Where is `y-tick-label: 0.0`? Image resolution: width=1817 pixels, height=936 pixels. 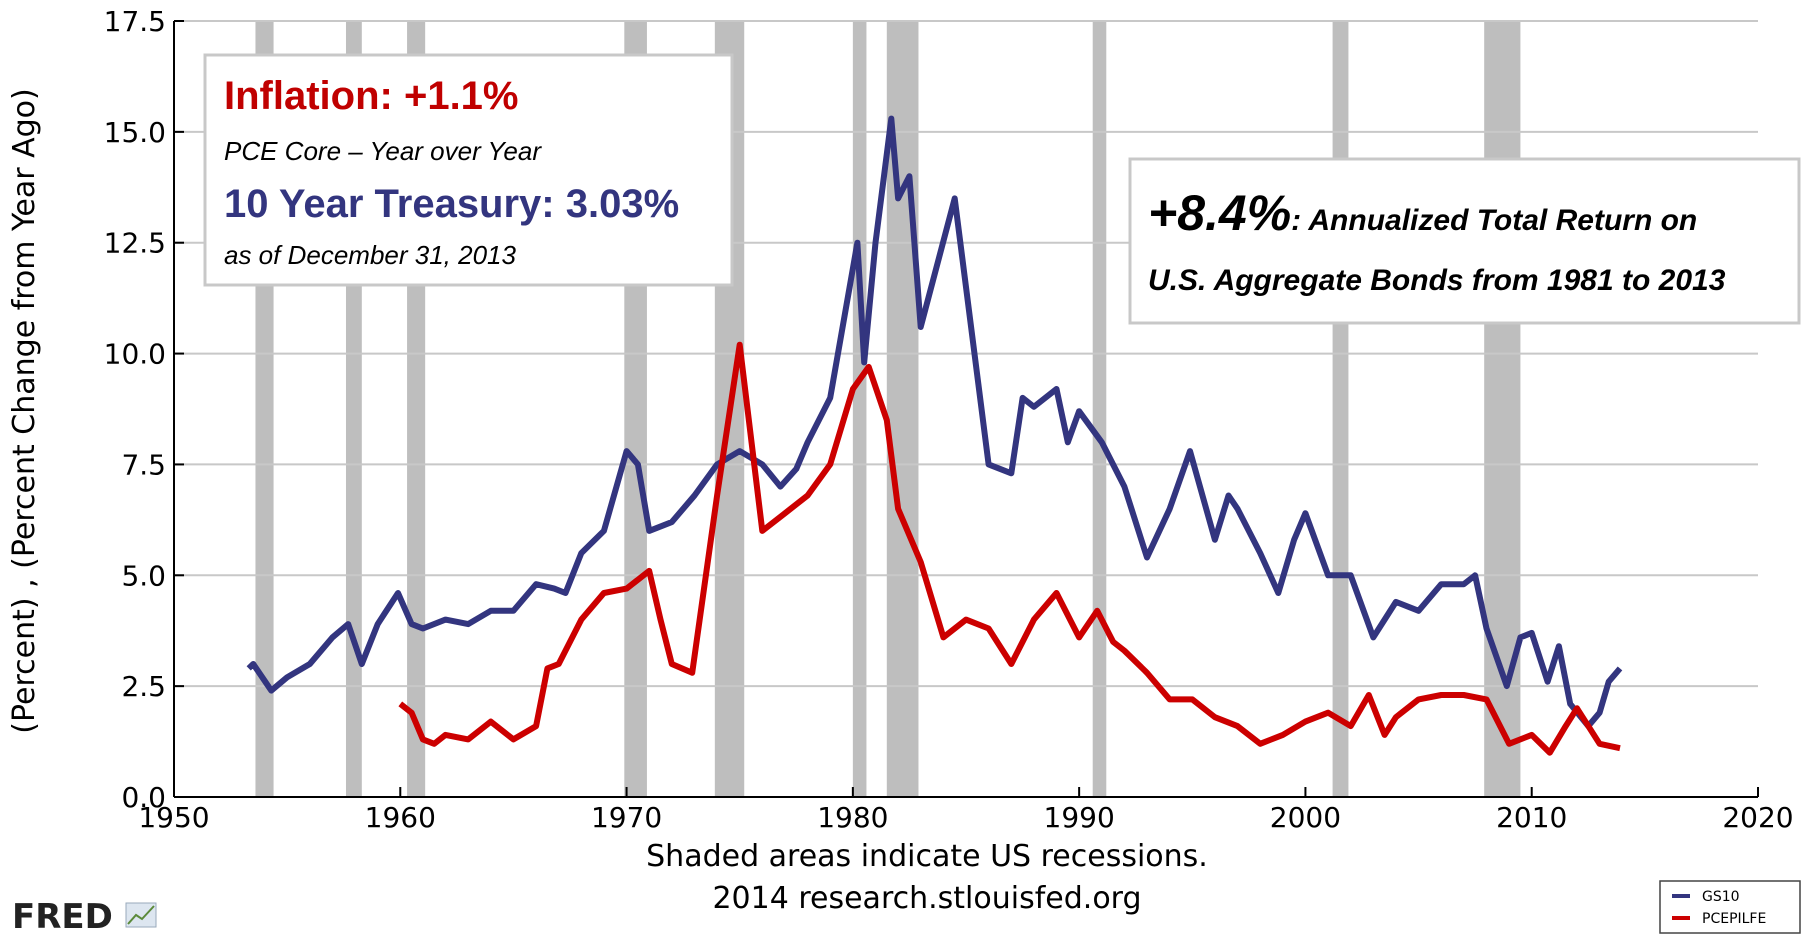 y-tick-label: 0.0 is located at coordinates (143, 797).